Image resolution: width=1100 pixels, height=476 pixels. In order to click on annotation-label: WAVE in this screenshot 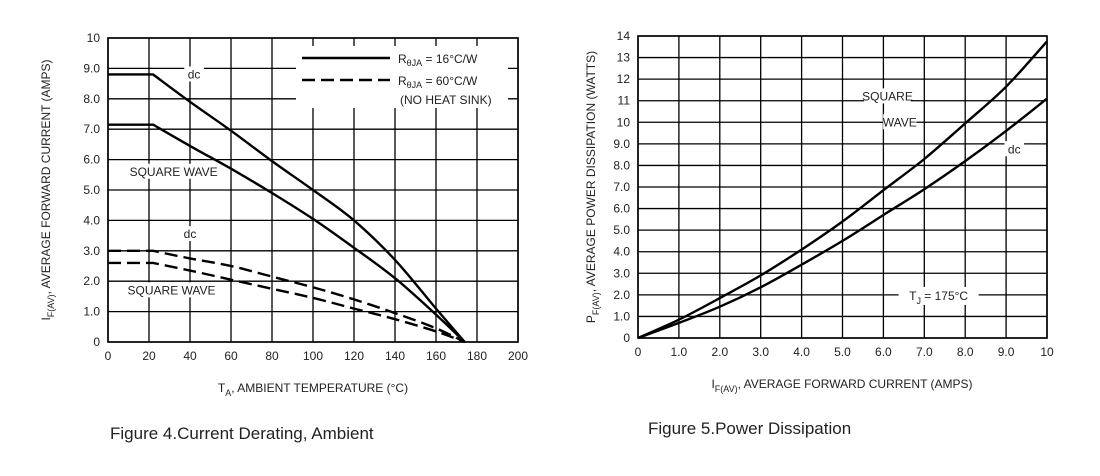, I will do `click(900, 122)`.